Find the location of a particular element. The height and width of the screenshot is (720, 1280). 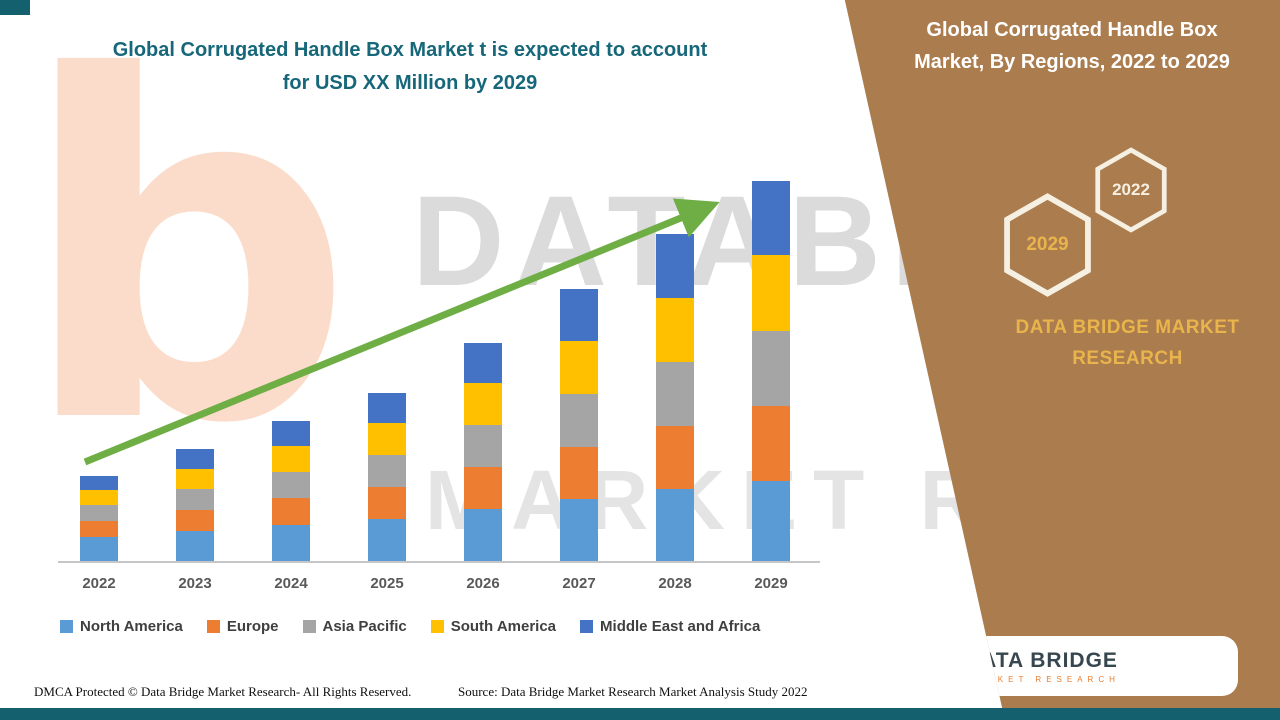

bar-segment-2023-north-america is located at coordinates (195, 546).